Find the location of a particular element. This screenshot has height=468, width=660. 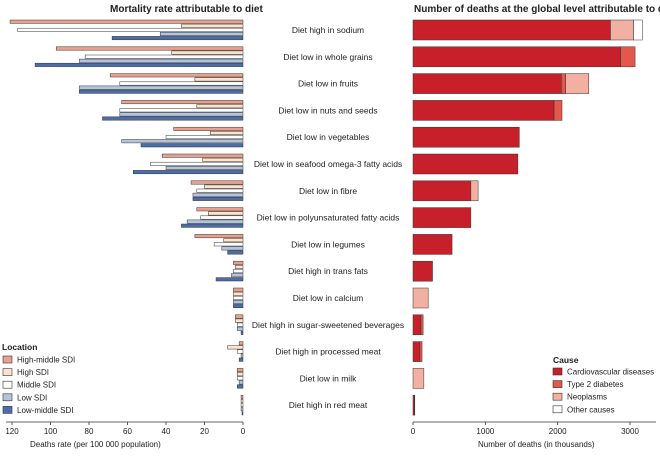

stack-neoplasms-diet-high-in-sodium is located at coordinates (621, 30).